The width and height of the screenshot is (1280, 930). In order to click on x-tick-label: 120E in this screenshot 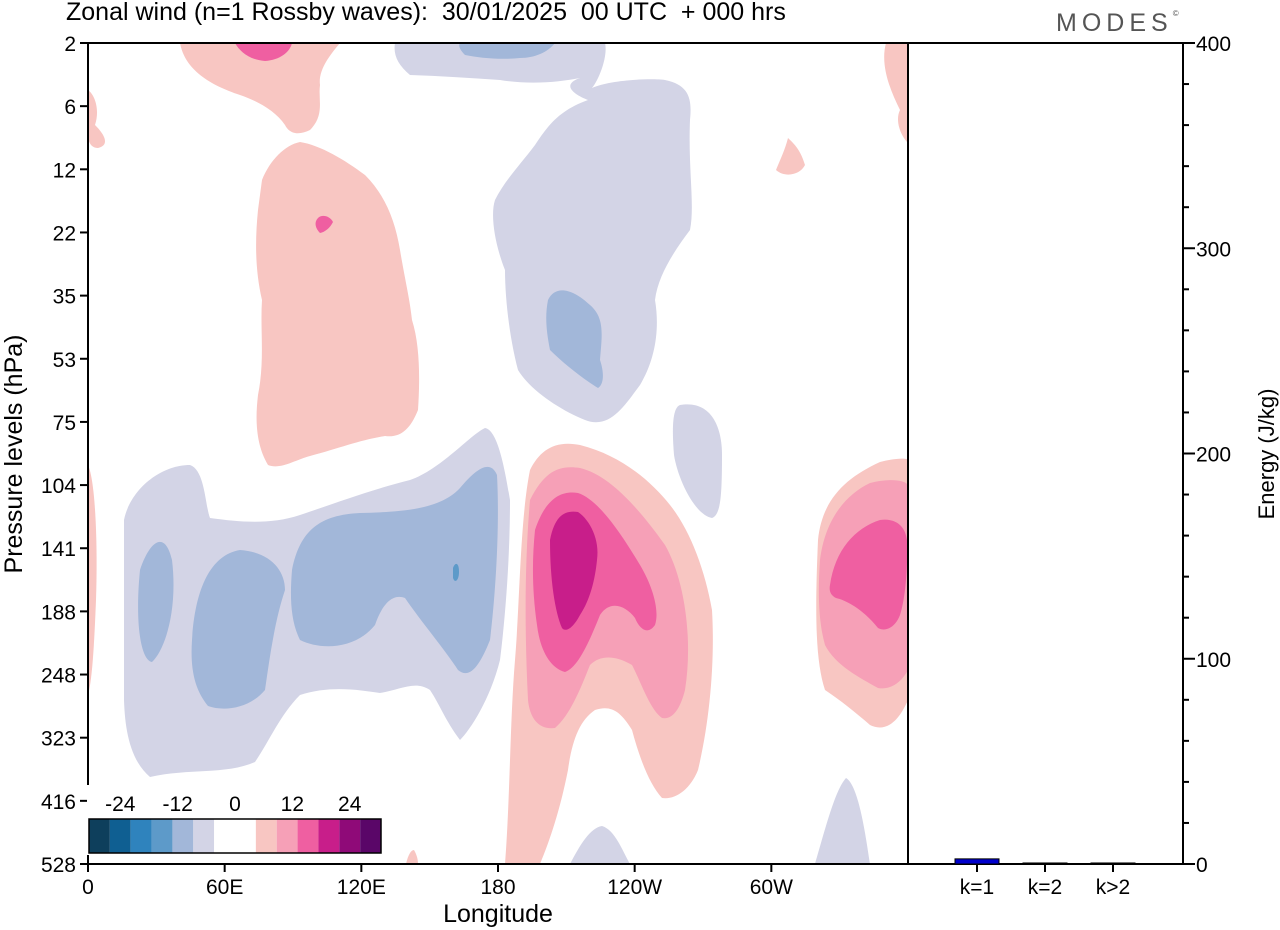, I will do `click(361, 887)`.